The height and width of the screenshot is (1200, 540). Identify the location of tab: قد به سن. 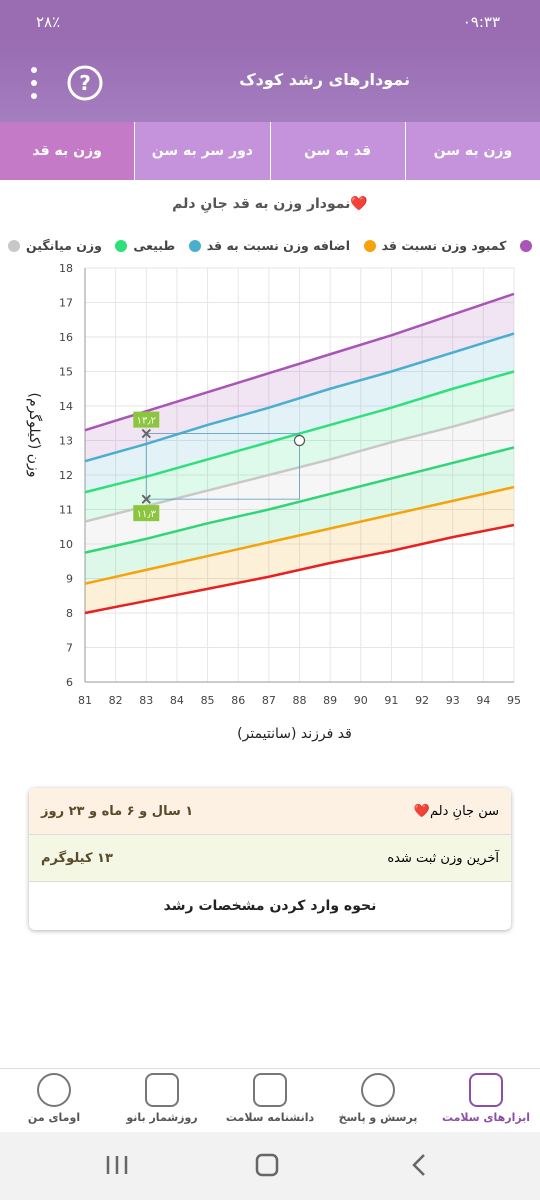
(337, 151).